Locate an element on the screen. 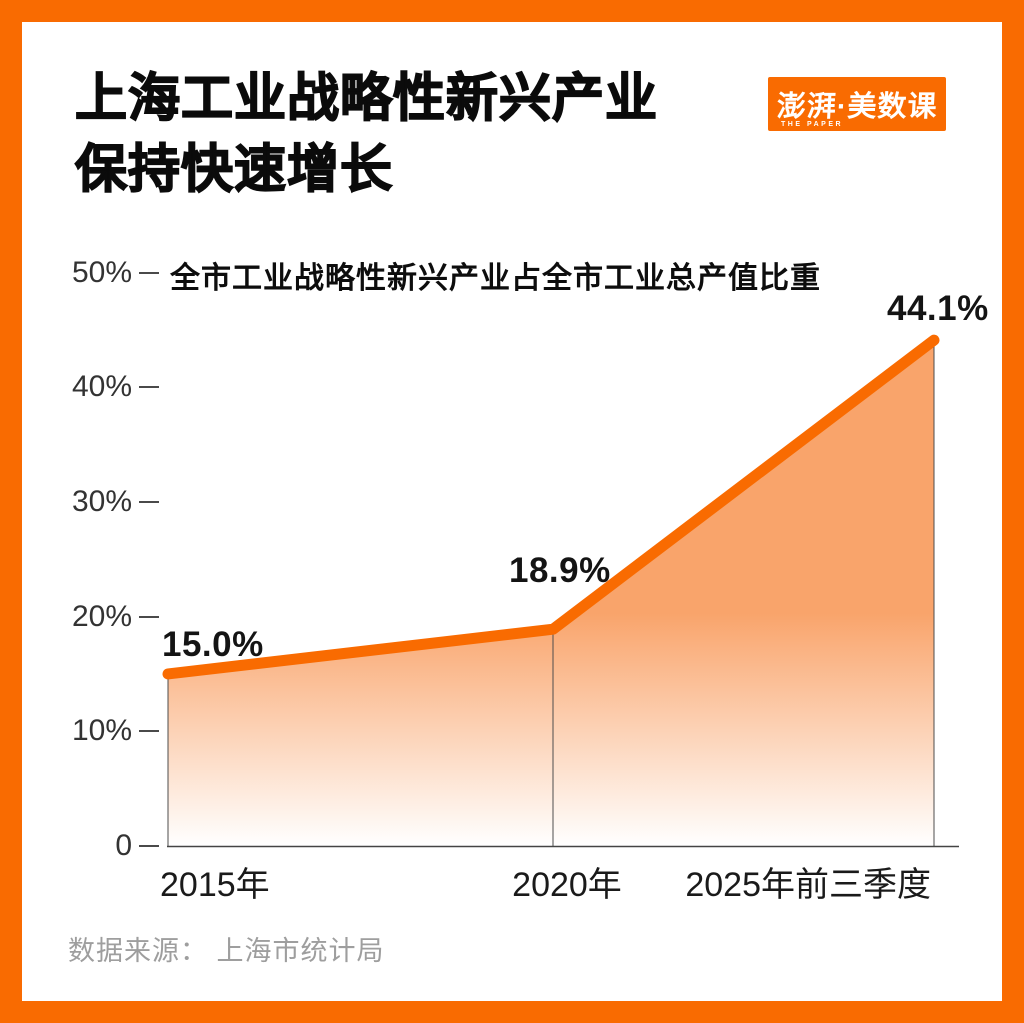  brand-logo-subtext: THE PAPER is located at coordinates (812, 124).